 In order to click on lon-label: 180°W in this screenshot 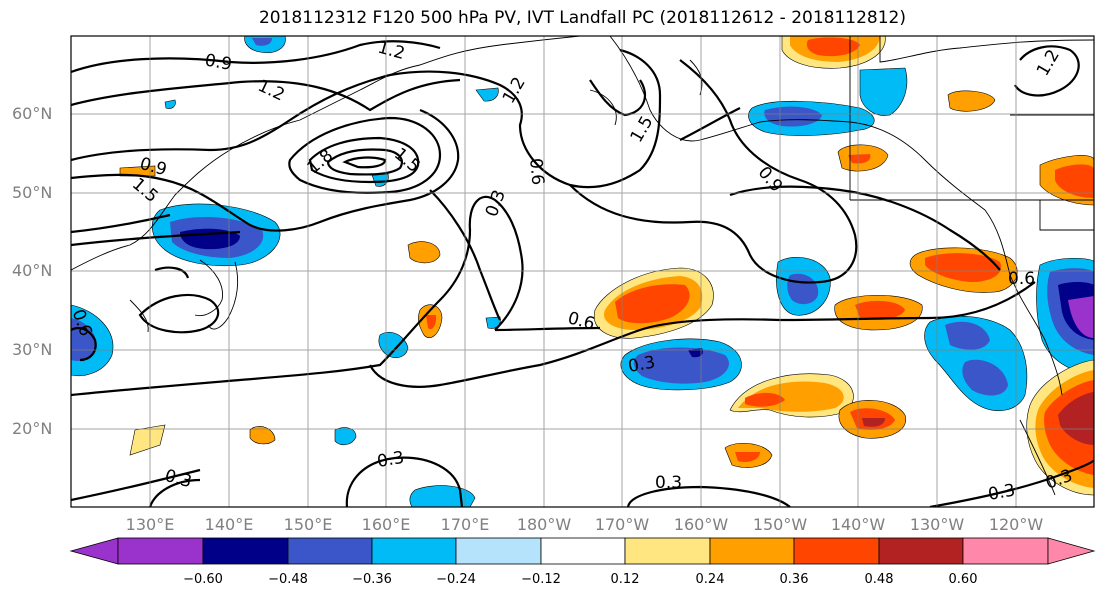, I will do `click(544, 524)`.